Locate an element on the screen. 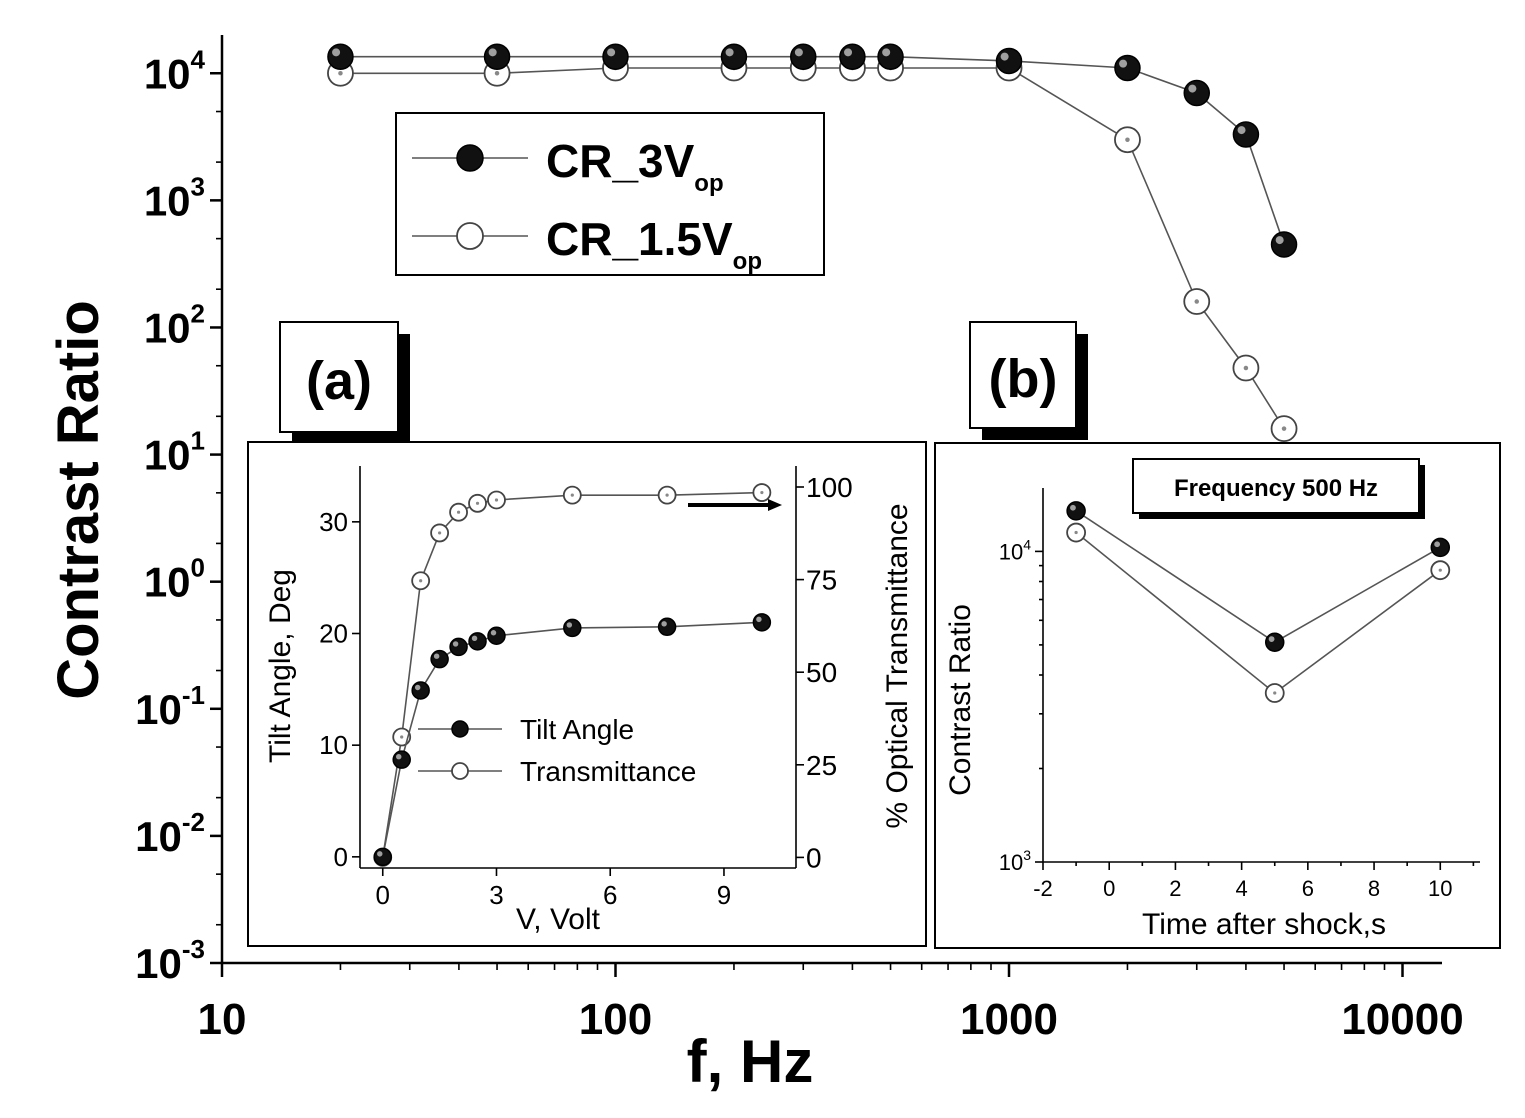 Image resolution: width=1525 pixels, height=1118 pixels. inset-a-series-transmittance-point-5-center is located at coordinates (477, 503).